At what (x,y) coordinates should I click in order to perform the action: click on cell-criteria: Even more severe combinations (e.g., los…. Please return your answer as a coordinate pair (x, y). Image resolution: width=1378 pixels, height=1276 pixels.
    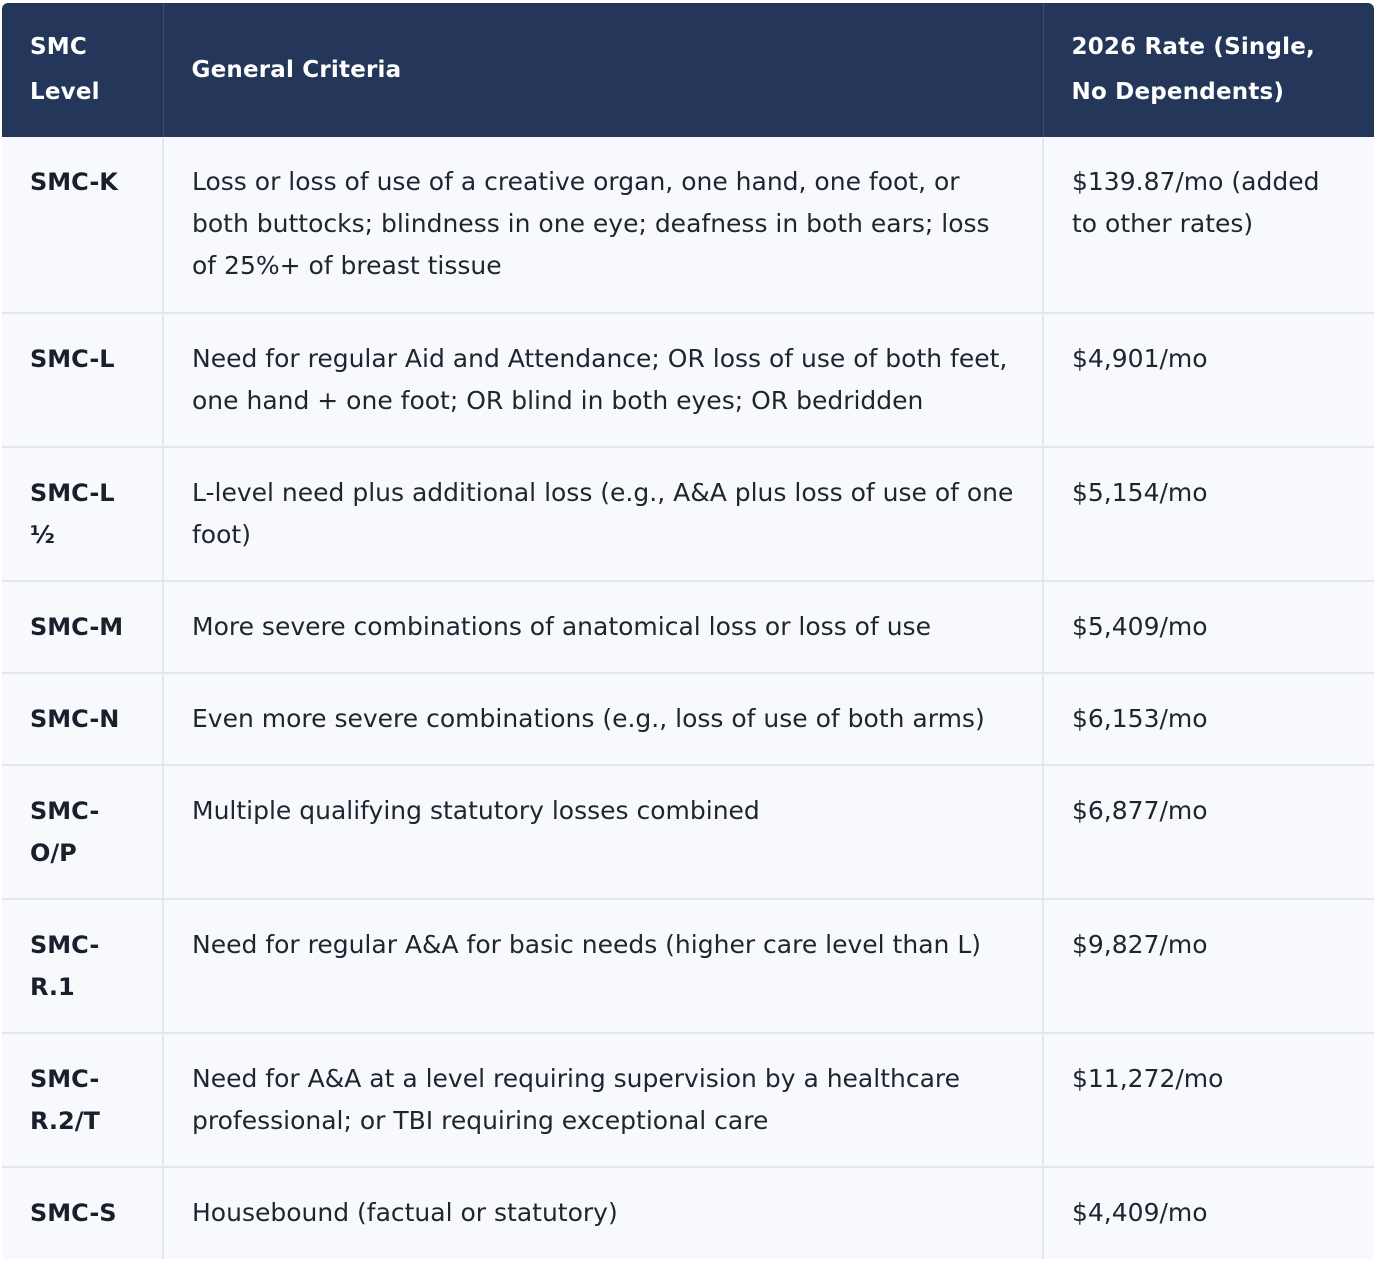
    Looking at the image, I should click on (603, 719).